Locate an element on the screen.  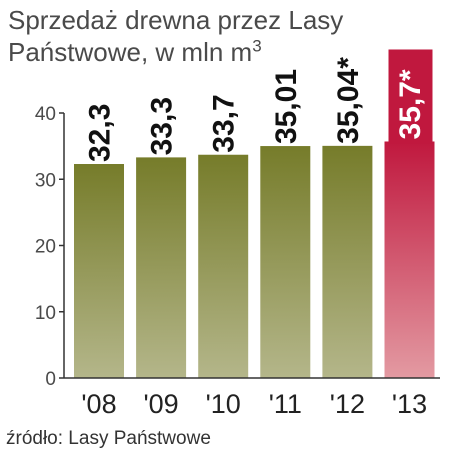
x-tick-label: '10 is located at coordinates (223, 404).